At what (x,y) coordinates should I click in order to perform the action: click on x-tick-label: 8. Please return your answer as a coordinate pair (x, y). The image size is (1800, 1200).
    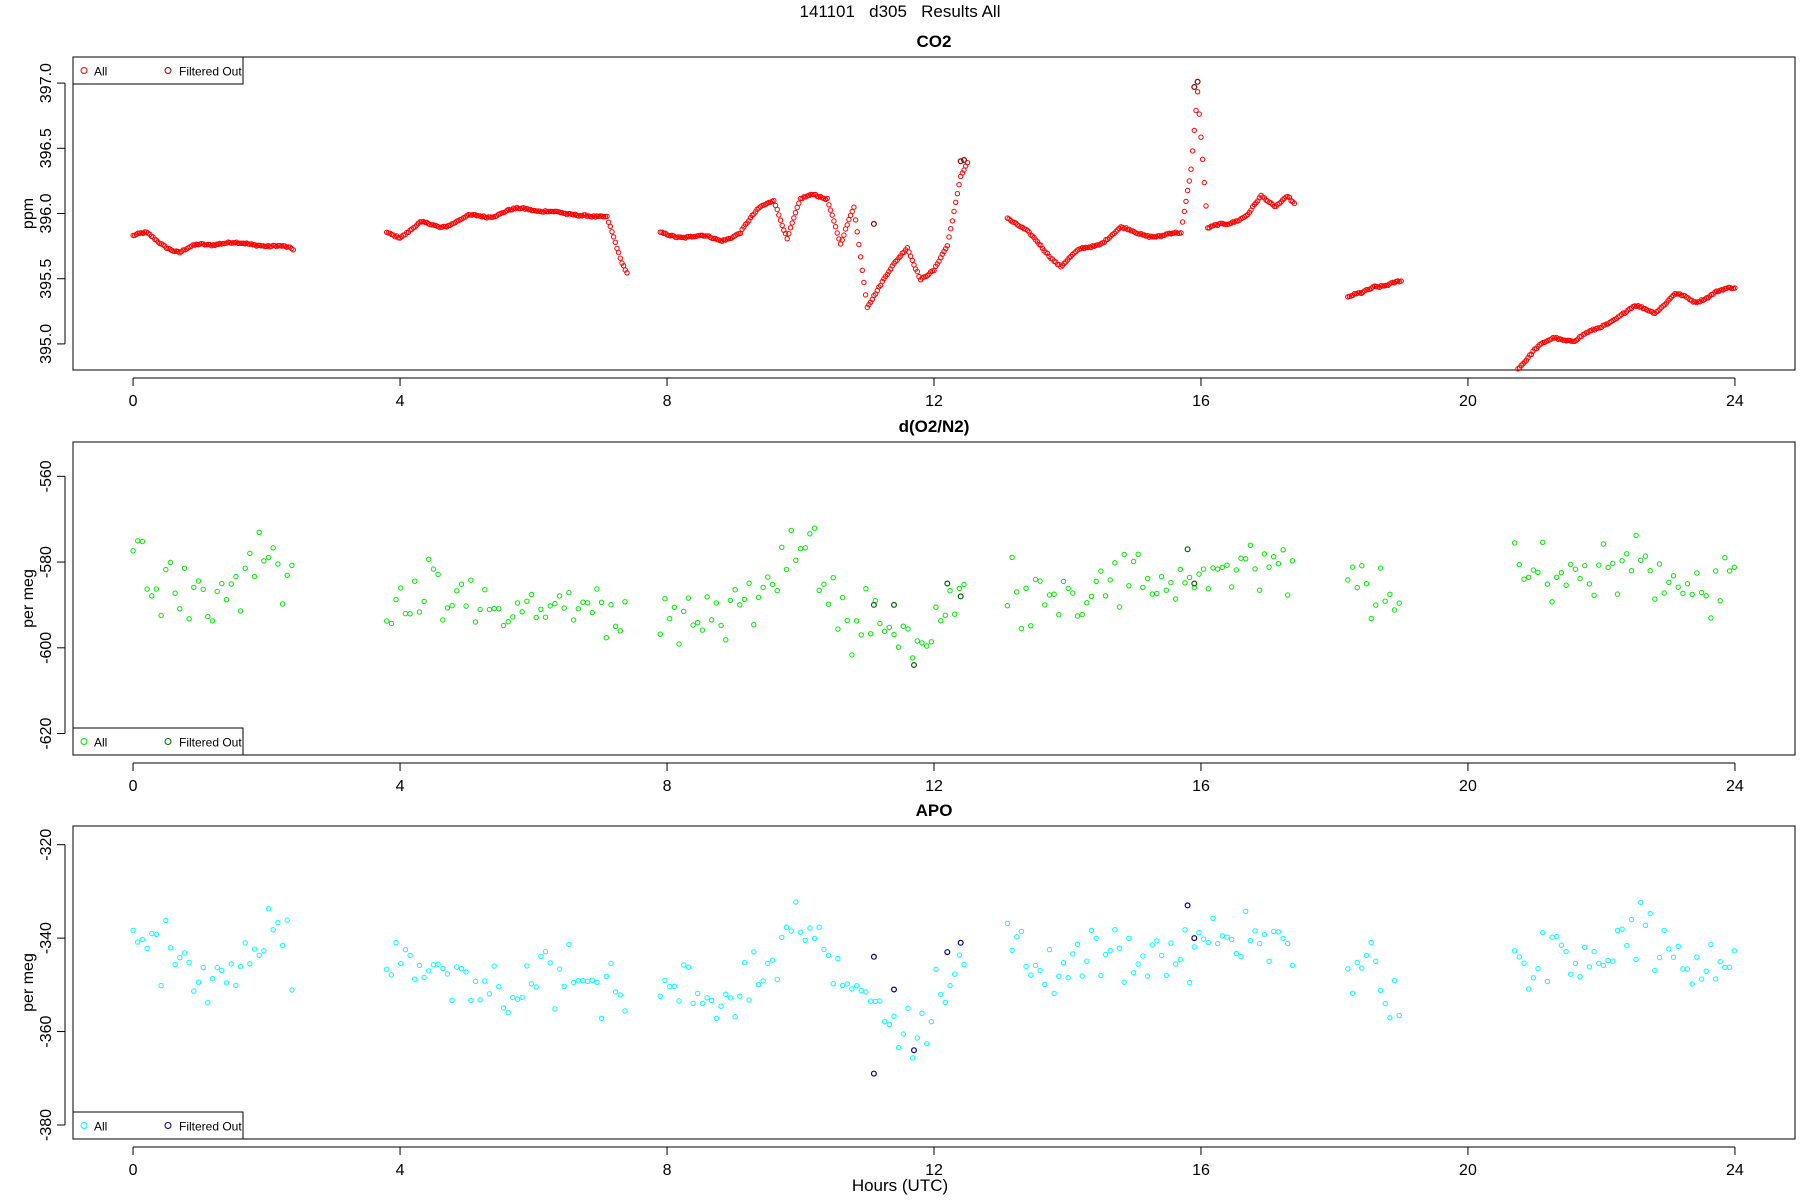
    Looking at the image, I should click on (667, 1170).